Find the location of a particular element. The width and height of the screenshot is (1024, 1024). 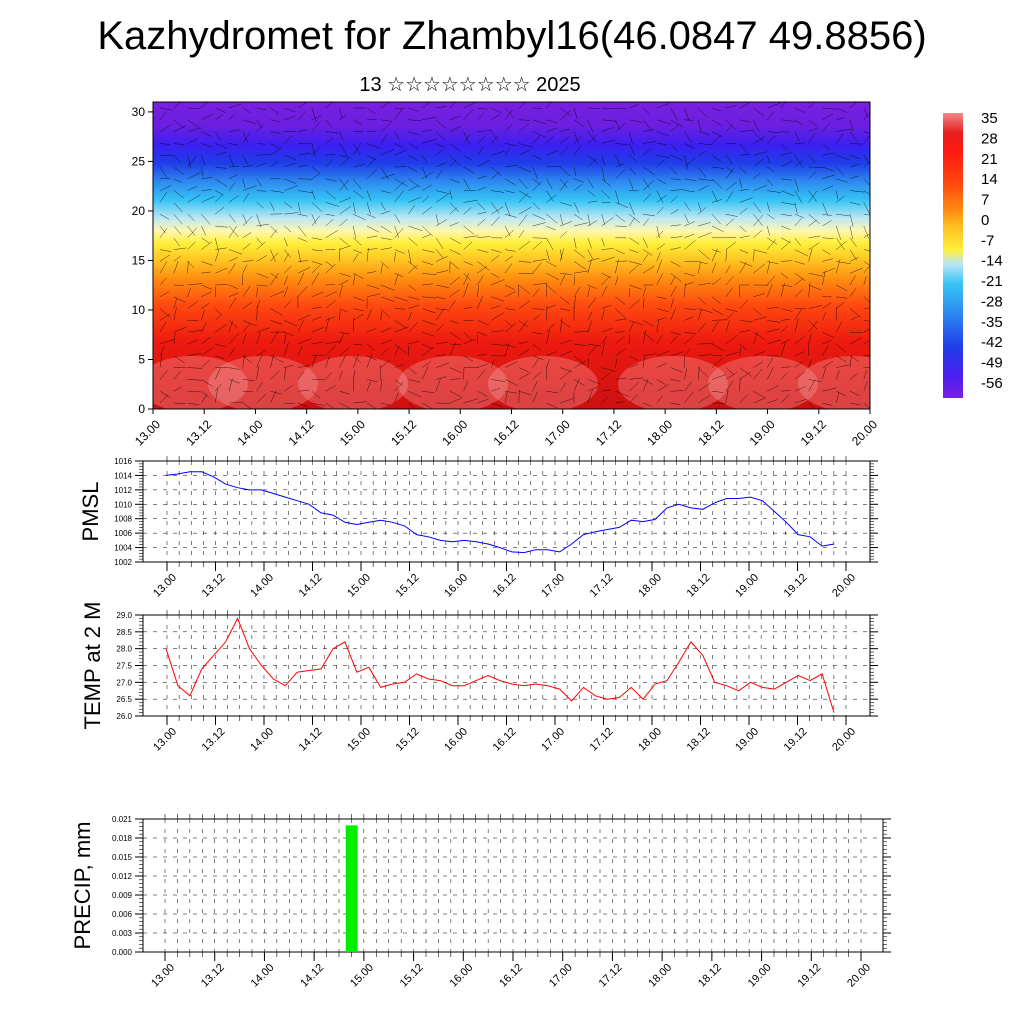

x-tick-label: 20.00 is located at coordinates (859, 976).